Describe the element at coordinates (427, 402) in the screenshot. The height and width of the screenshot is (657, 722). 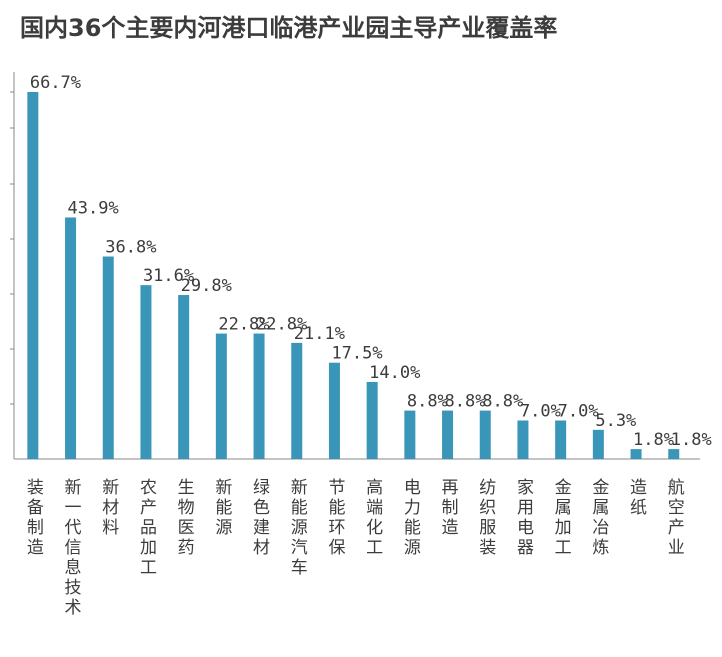
I see `data-label-10: 8.8%` at that location.